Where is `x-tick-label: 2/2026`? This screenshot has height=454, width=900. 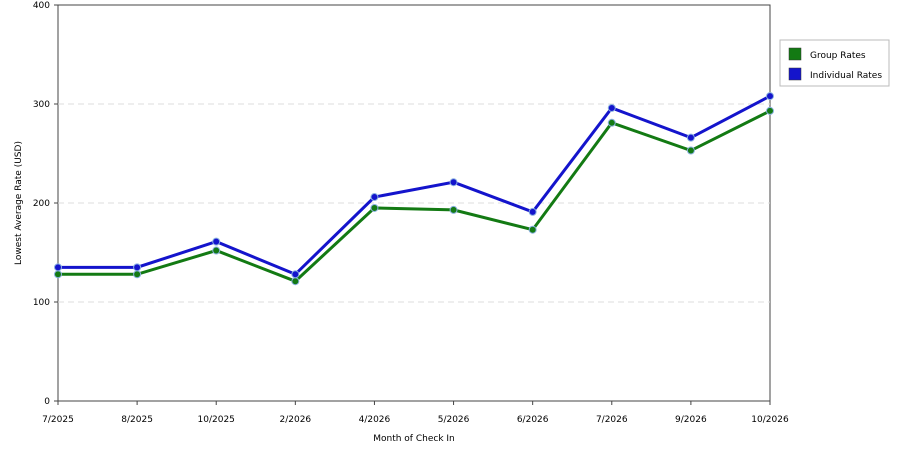
x-tick-label: 2/2026 is located at coordinates (295, 420).